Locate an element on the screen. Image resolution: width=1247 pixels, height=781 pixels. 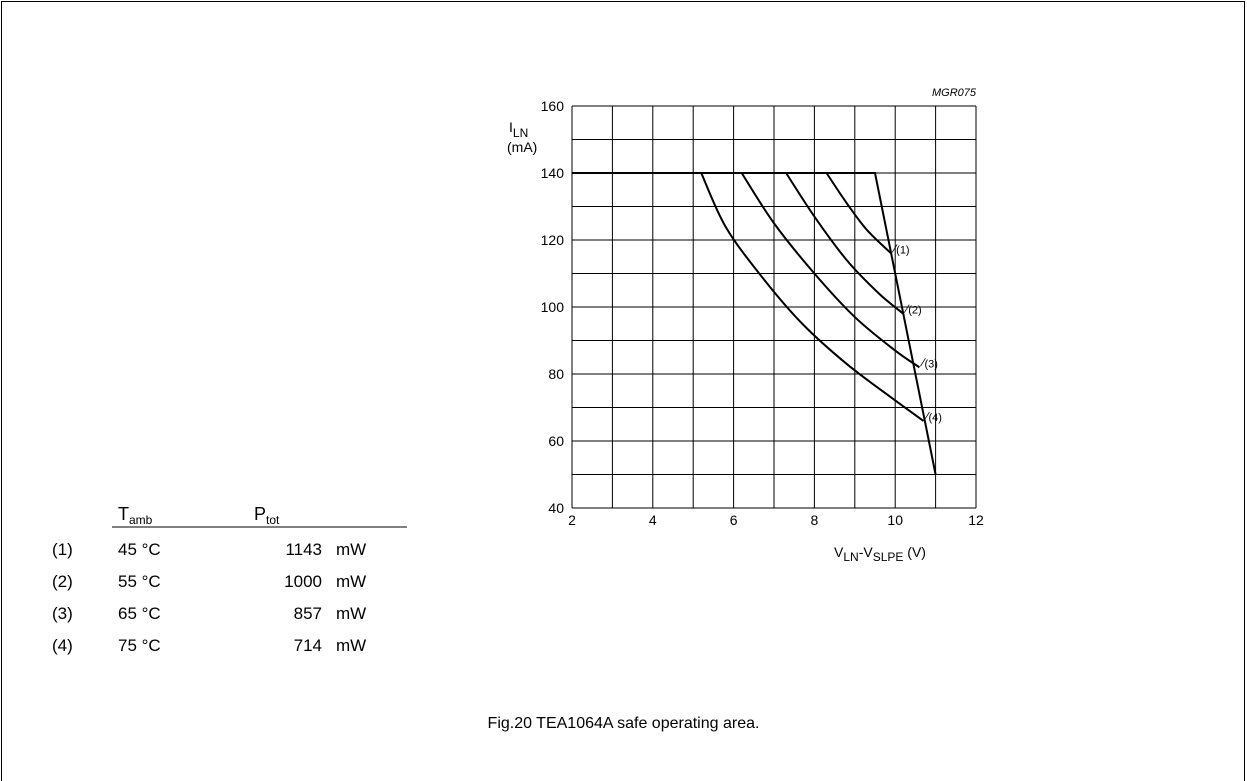
x-tick-label: 12 is located at coordinates (976, 520).